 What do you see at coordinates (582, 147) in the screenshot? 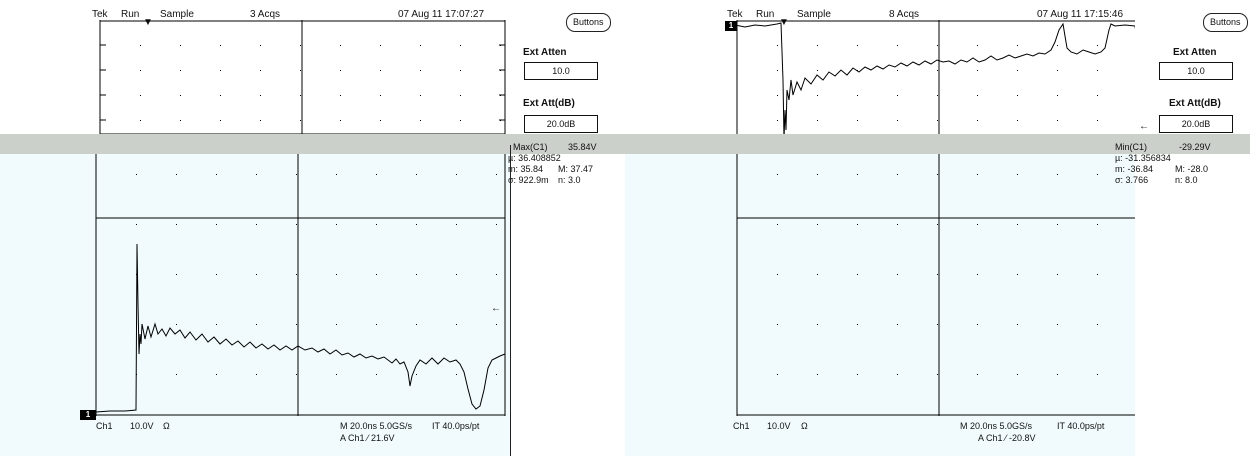
I see `meas-title-value: 35.84V` at bounding box center [582, 147].